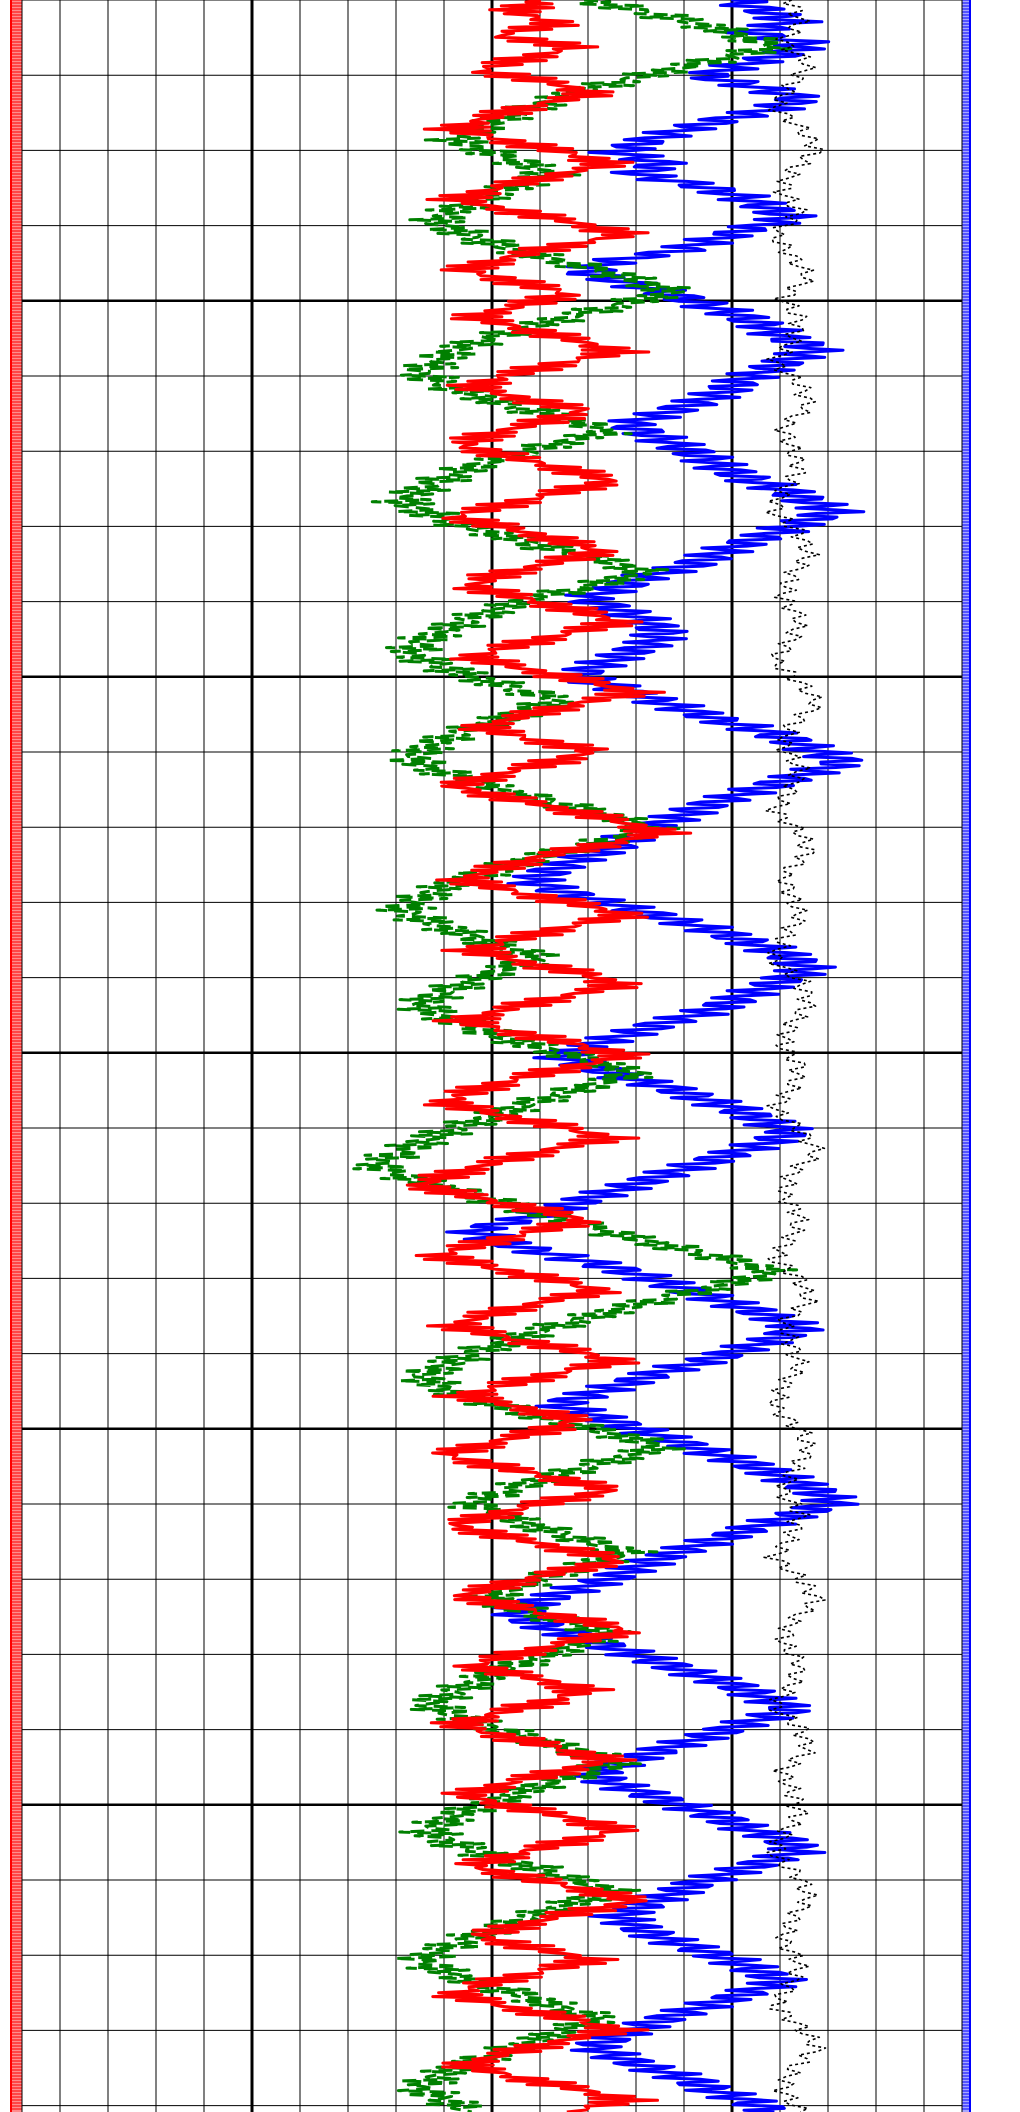  Describe the element at coordinates (795, 1056) in the screenshot. I see `black-dotted-curve` at that location.